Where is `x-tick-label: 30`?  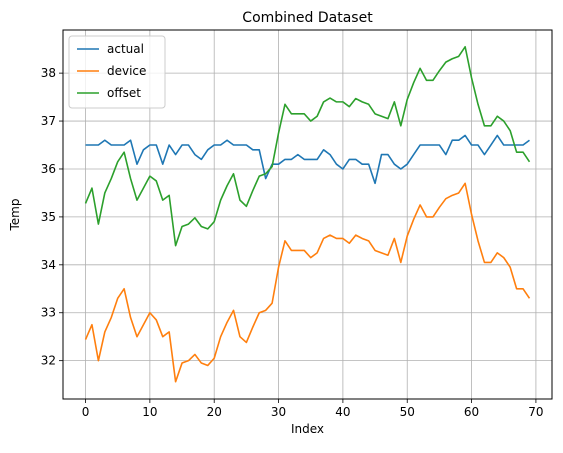 x-tick-label: 30 is located at coordinates (278, 412).